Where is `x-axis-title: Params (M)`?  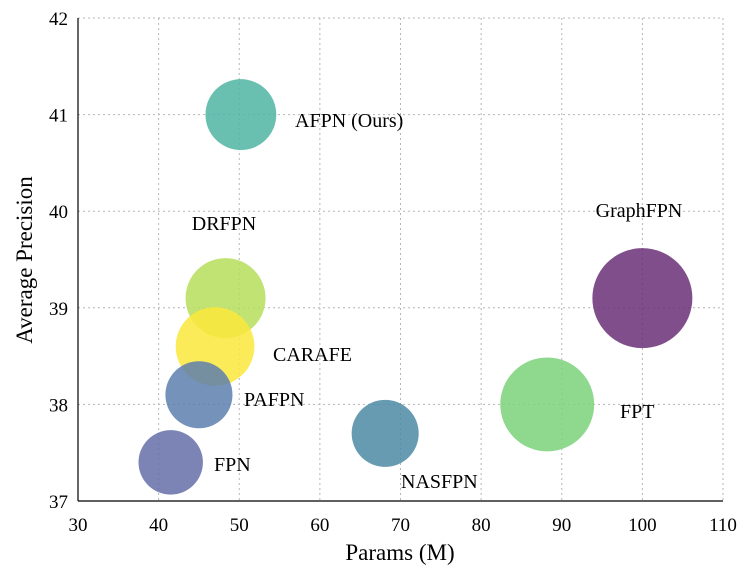 x-axis-title: Params (M) is located at coordinates (399, 552).